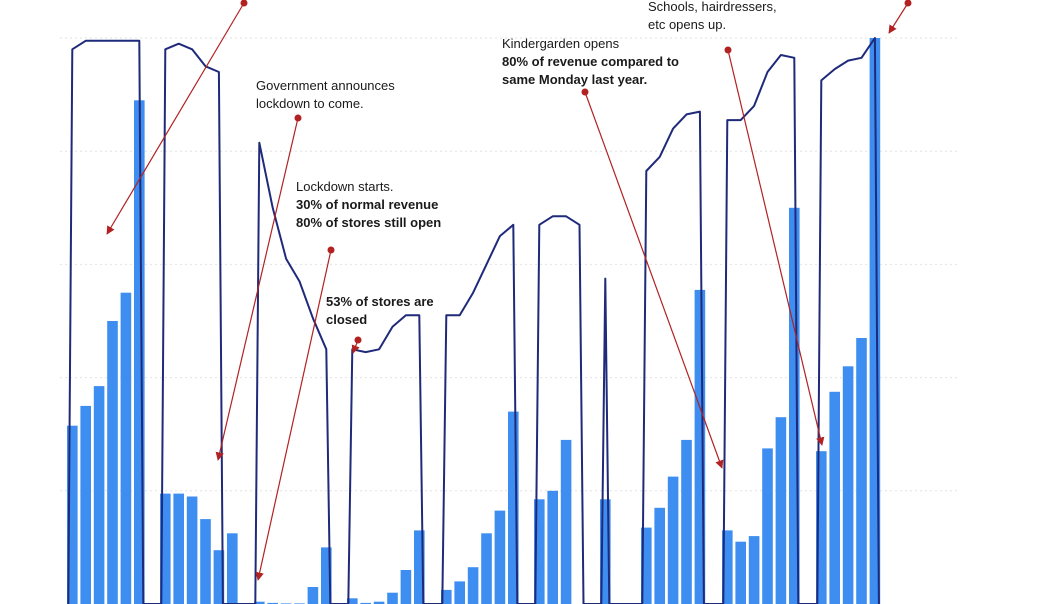  Describe the element at coordinates (369, 222) in the screenshot. I see `annotation-bold-text: 80% of stores still open` at that location.